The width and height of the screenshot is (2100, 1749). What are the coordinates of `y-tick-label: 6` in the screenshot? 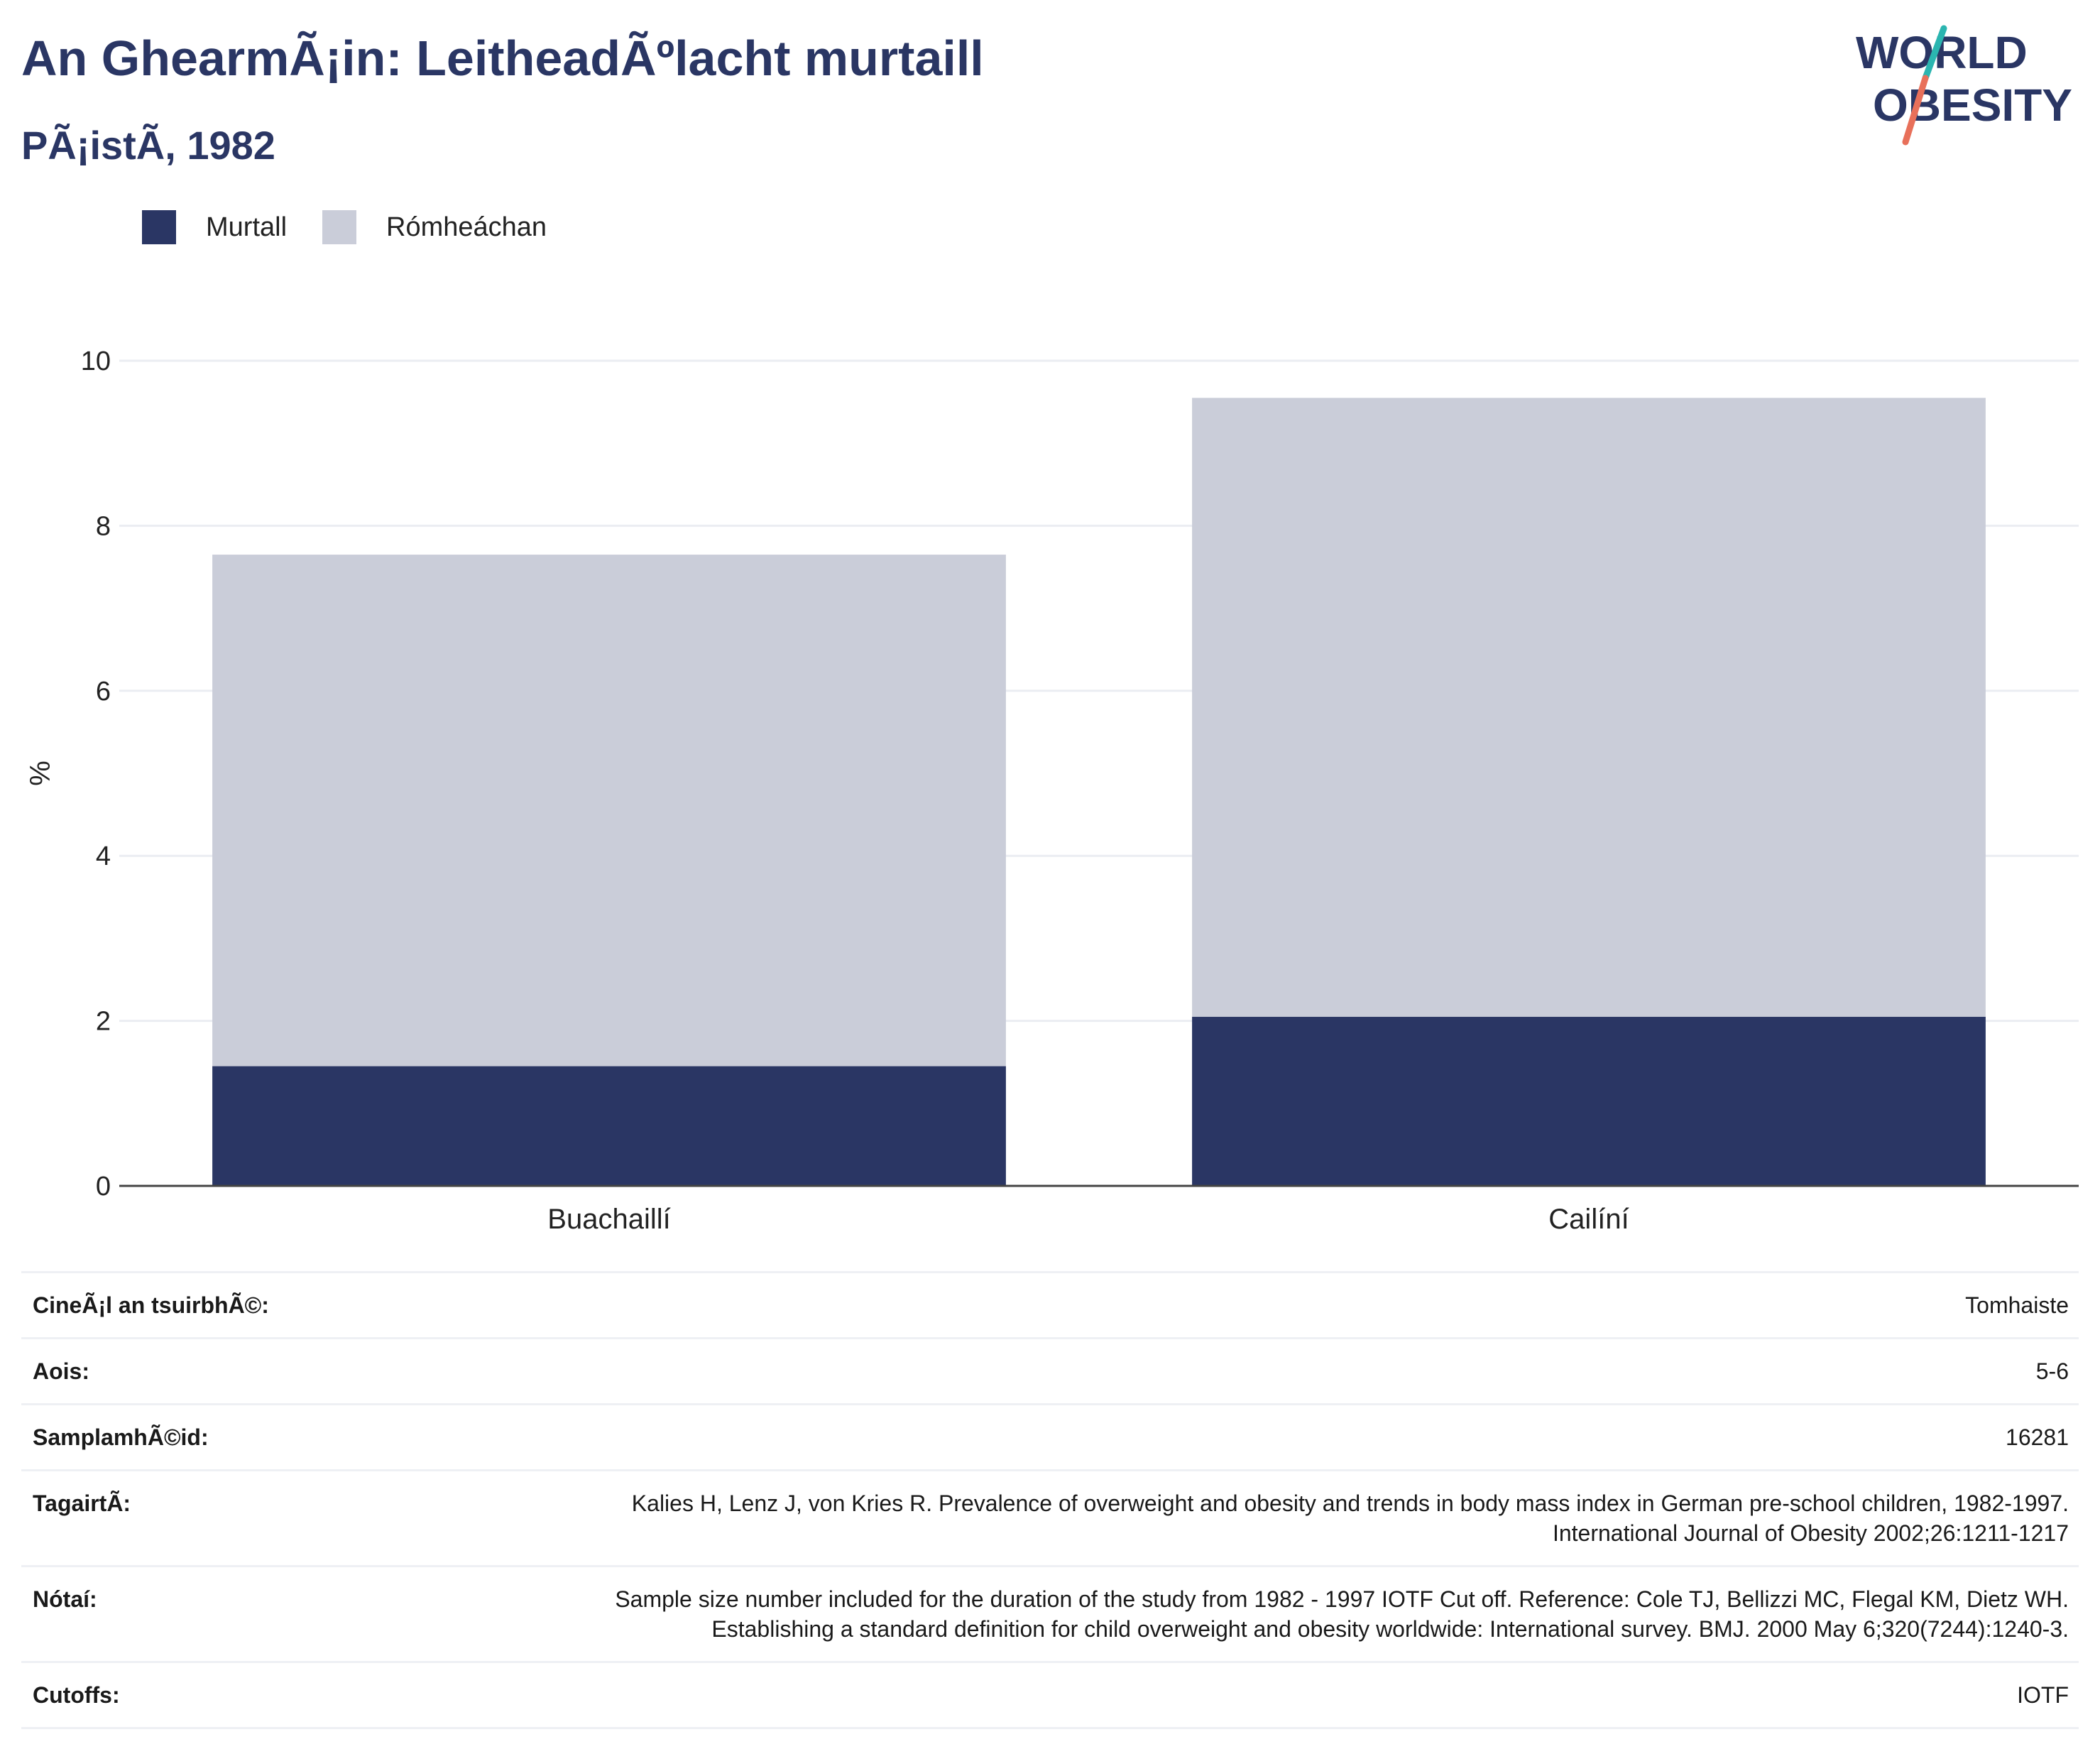 It's located at (103, 692).